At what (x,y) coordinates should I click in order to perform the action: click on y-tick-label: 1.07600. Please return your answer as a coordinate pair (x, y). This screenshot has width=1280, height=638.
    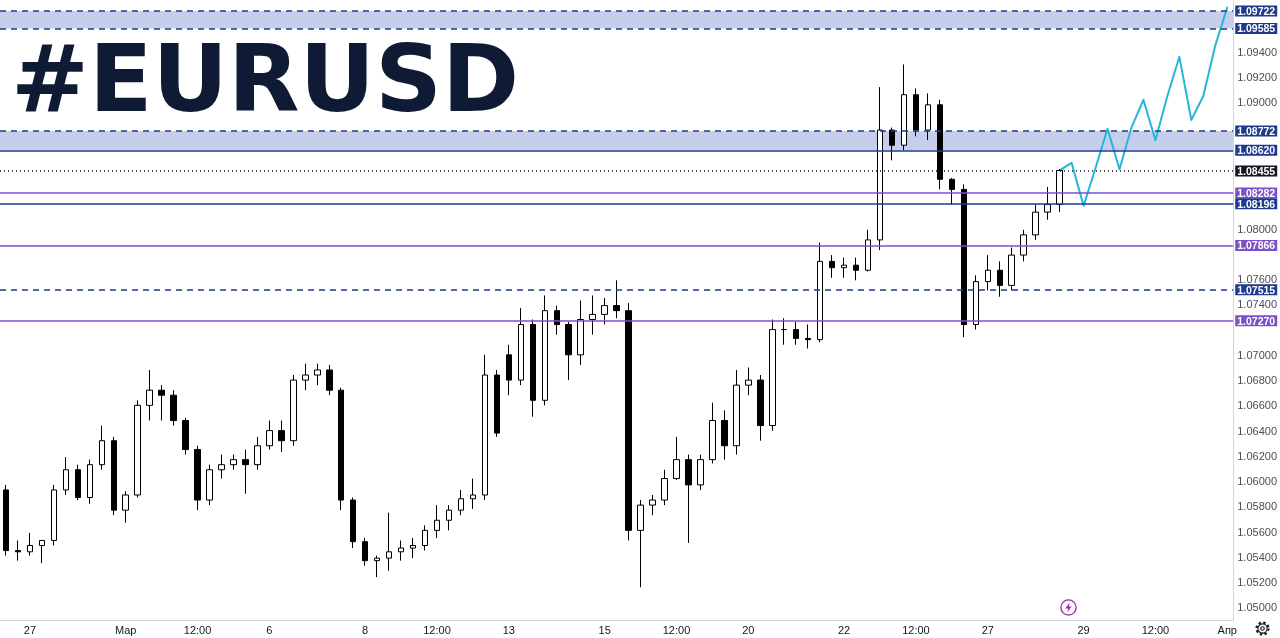
    Looking at the image, I should click on (1257, 279).